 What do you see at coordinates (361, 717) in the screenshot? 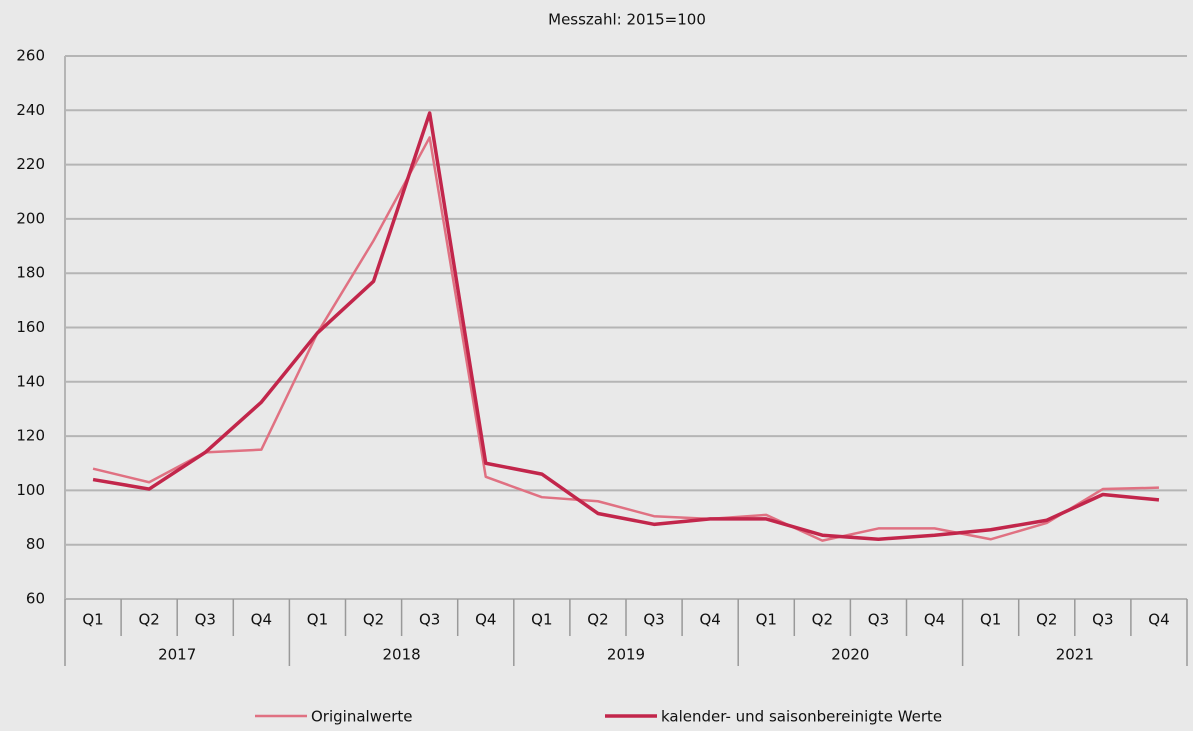
I see `legend-label: Originalwerte` at bounding box center [361, 717].